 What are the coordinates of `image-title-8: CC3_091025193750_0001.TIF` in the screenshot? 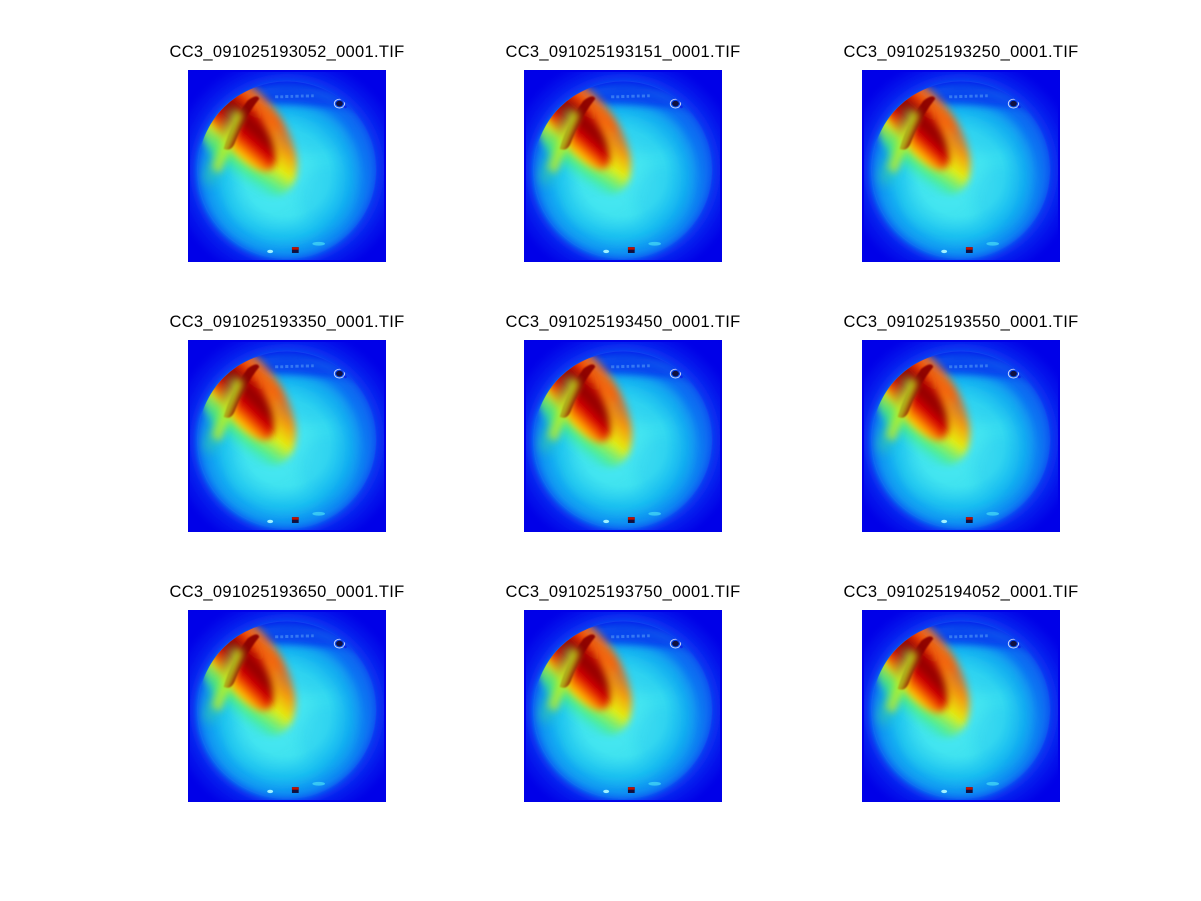 It's located at (623, 592).